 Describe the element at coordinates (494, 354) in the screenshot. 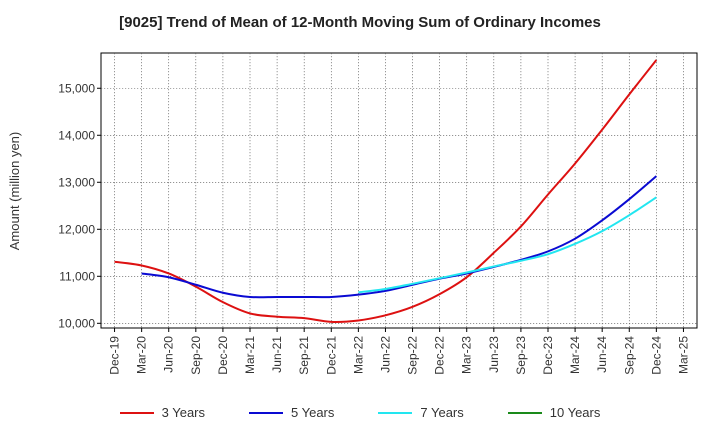

I see `x-tick-label: Jun-23` at that location.